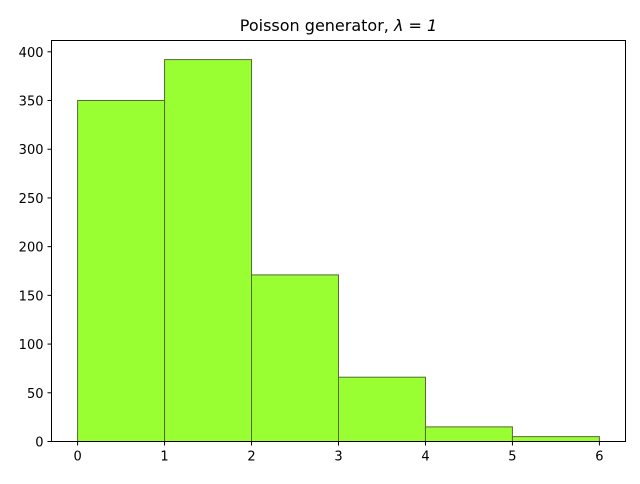 The height and width of the screenshot is (484, 640). I want to click on chart-title-prefix: Poisson generator,, so click(317, 25).